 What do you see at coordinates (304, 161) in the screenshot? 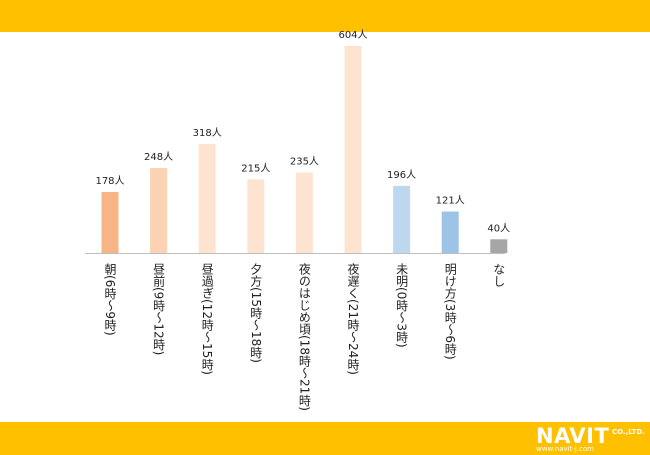
I see `data-label: 235人` at bounding box center [304, 161].